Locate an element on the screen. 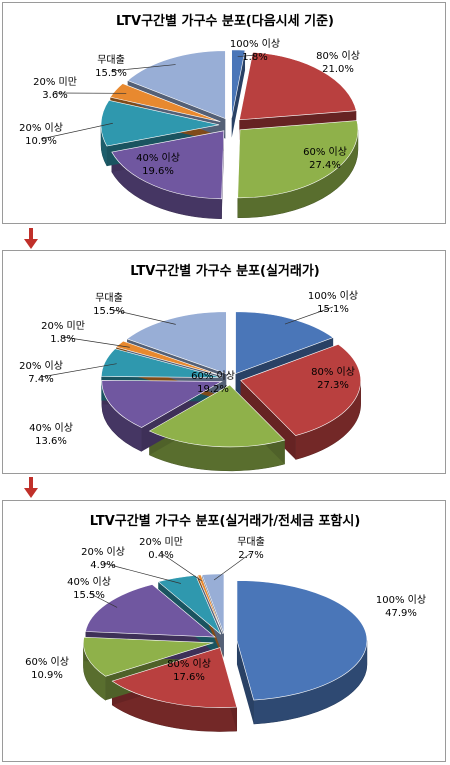  slice-value-60-이상: 10.9% is located at coordinates (47, 675).